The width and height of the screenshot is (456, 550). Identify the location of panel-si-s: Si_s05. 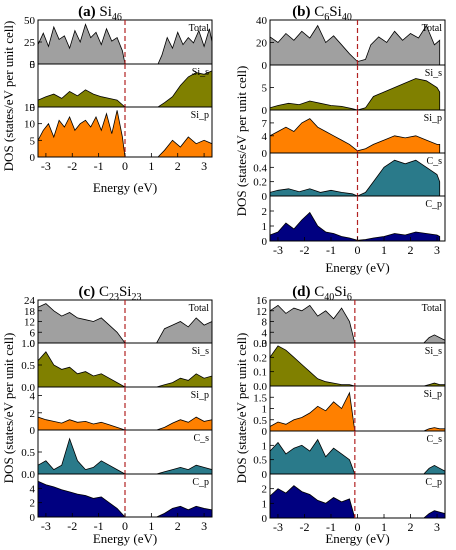
(121, 86).